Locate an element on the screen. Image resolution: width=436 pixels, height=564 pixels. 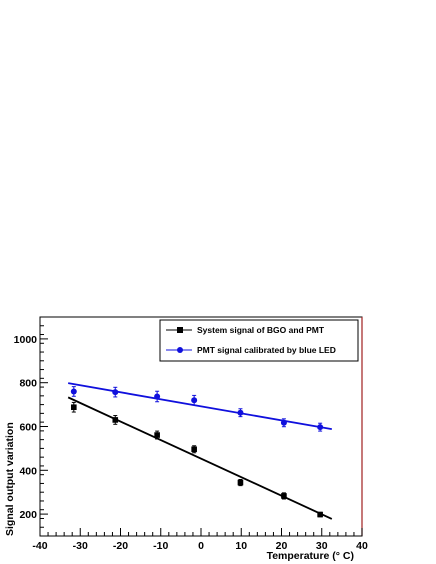
y-axis: 200 400 600 800 1000 is located at coordinates (31, 426).